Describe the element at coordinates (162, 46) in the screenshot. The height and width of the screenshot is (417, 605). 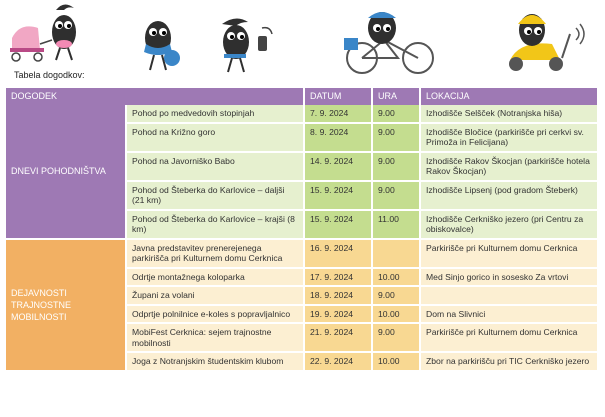
I see `scarf-character-illustration` at that location.